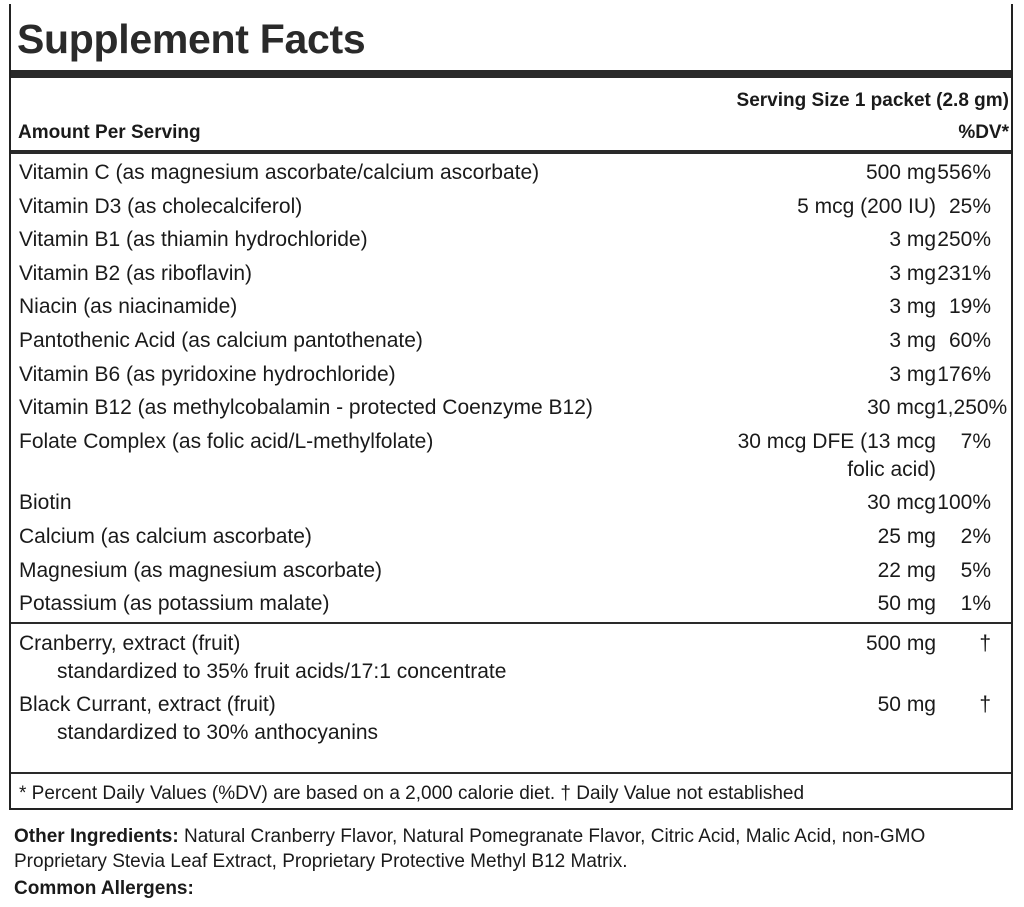  I want to click on nutrient-name: Magnesium (as magnesium ascorbate), so click(200, 570).